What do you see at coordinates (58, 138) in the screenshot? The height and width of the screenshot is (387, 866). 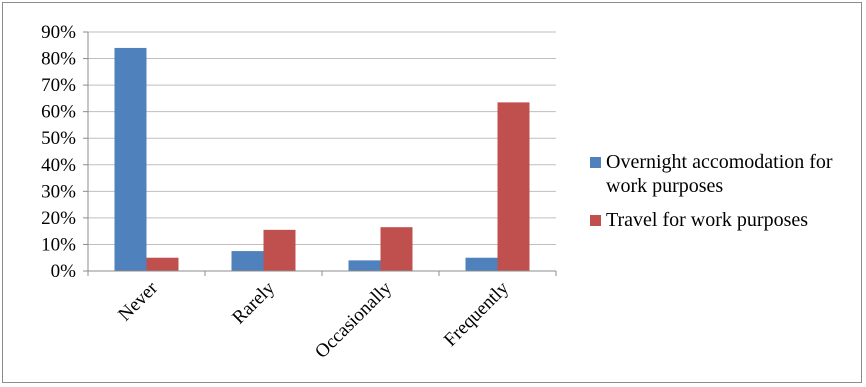 I see `y-tick-label: 50%` at bounding box center [58, 138].